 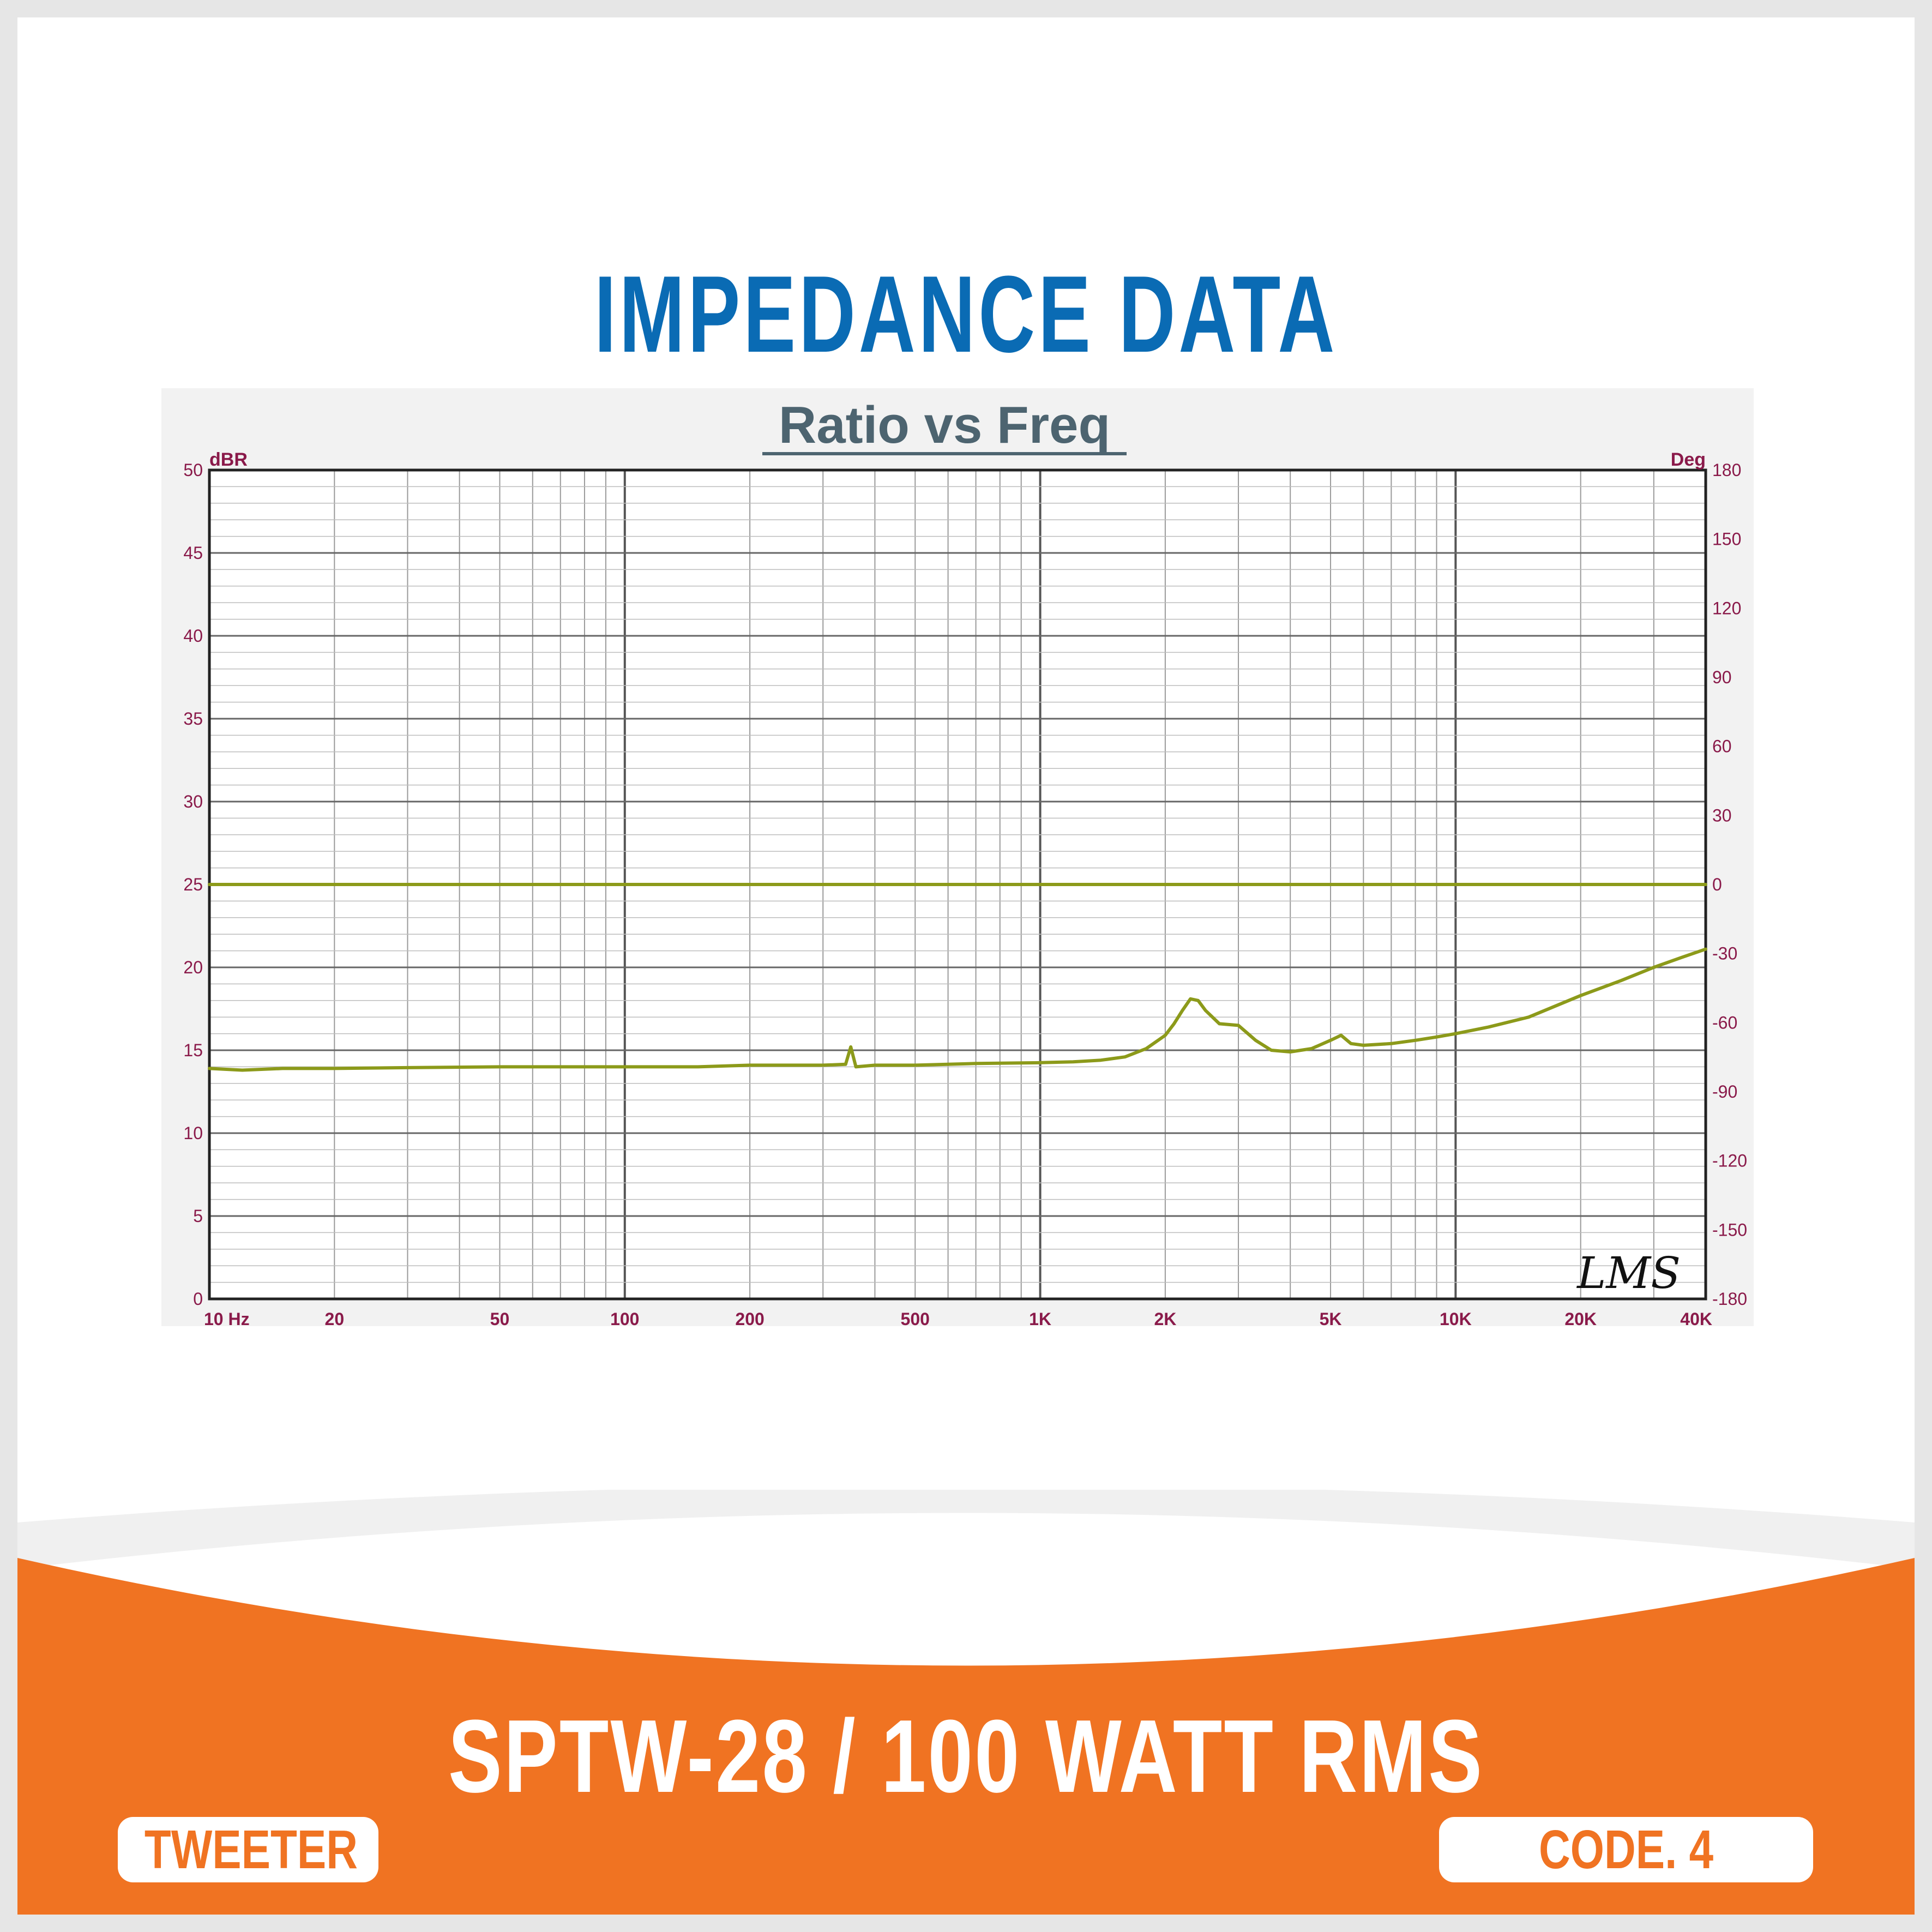 What do you see at coordinates (915, 1319) in the screenshot?
I see `x-tick-label: 500` at bounding box center [915, 1319].